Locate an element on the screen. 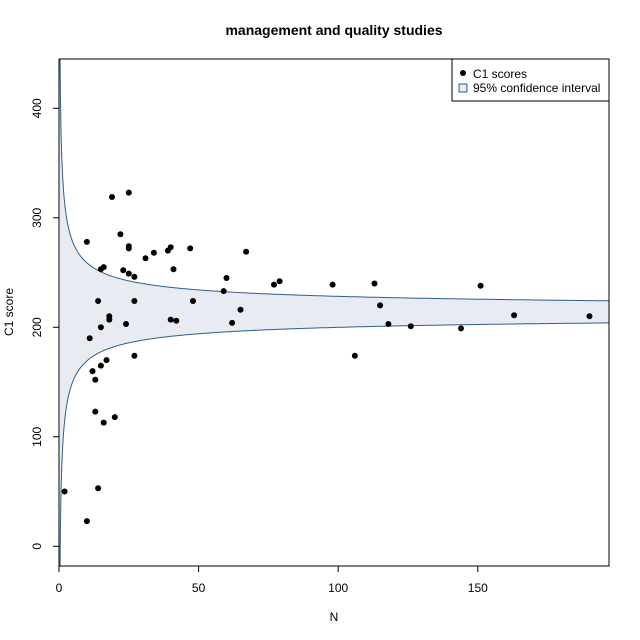 This screenshot has width=640, height=640. legend-band-marker is located at coordinates (463, 88).